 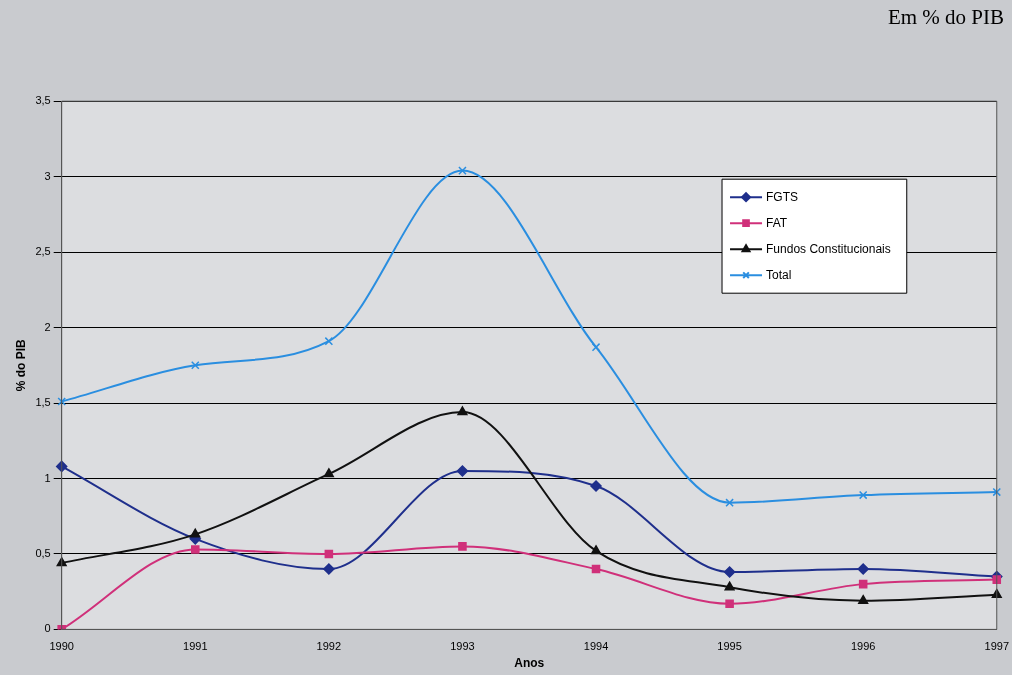 I want to click on x-tick-label: 1996, so click(x=863, y=646).